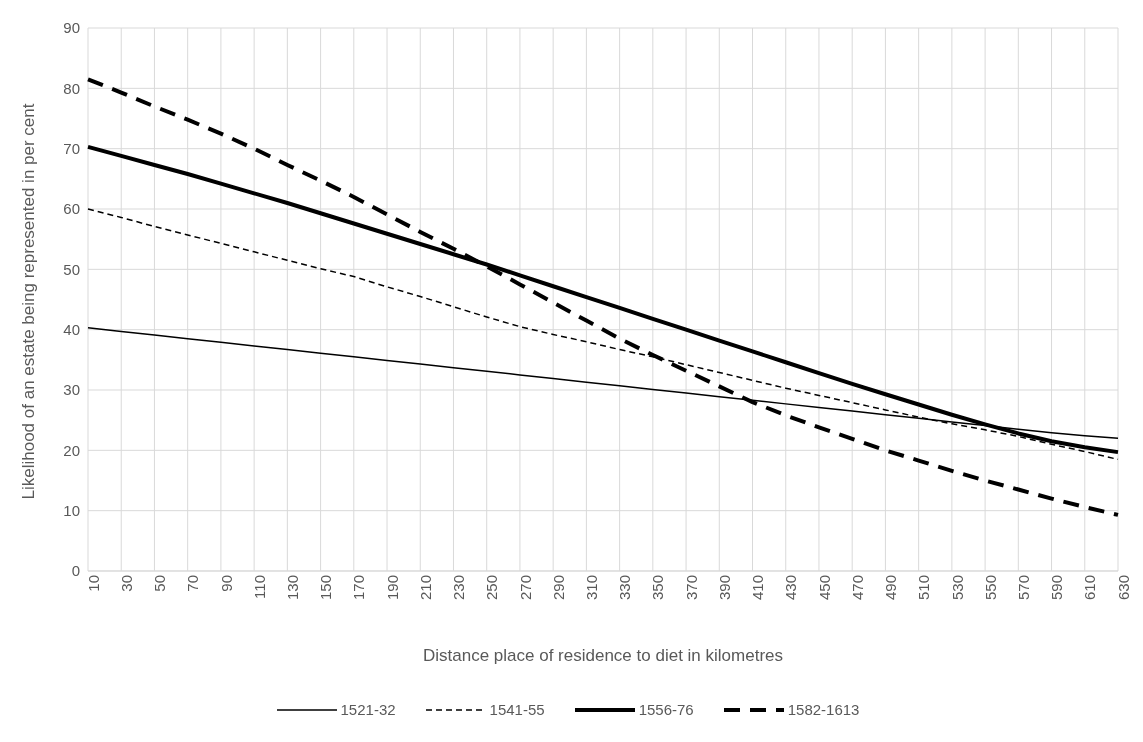 The image size is (1143, 742). I want to click on x-tick-label: 50, so click(160, 583).